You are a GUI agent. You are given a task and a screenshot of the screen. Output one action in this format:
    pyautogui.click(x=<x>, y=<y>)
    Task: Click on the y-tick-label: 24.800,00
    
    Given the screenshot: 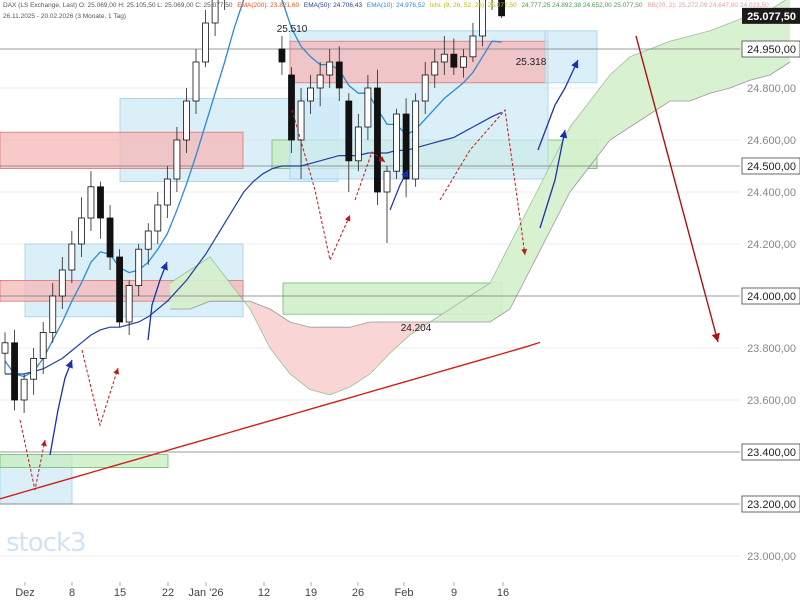 What is the action you would take?
    pyautogui.click(x=771, y=89)
    